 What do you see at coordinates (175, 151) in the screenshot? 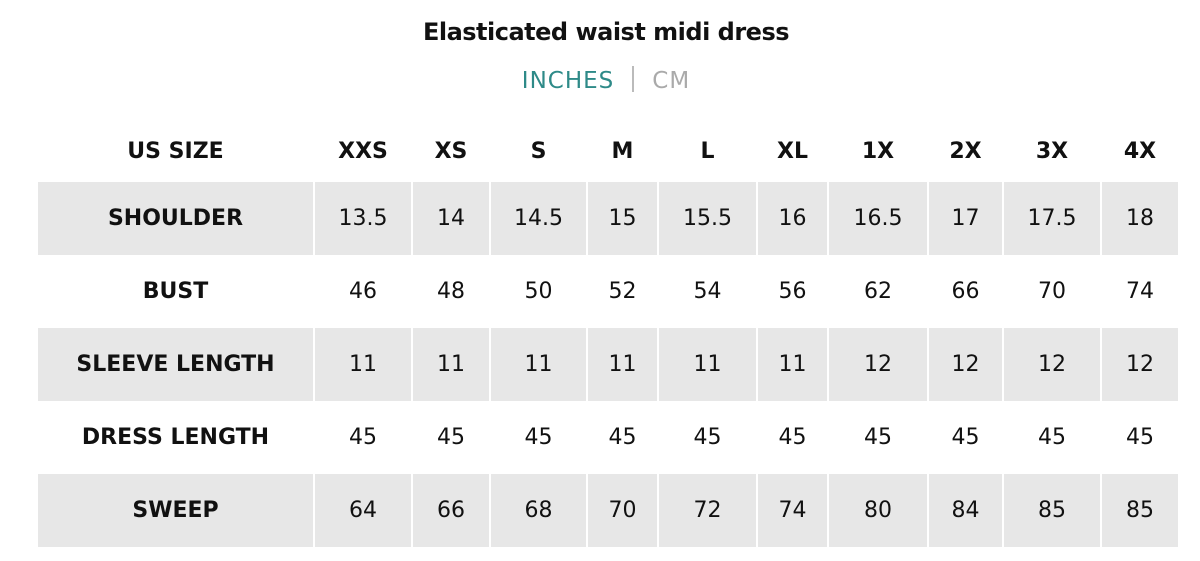
I see `size-label-header: US SIZE` at bounding box center [175, 151].